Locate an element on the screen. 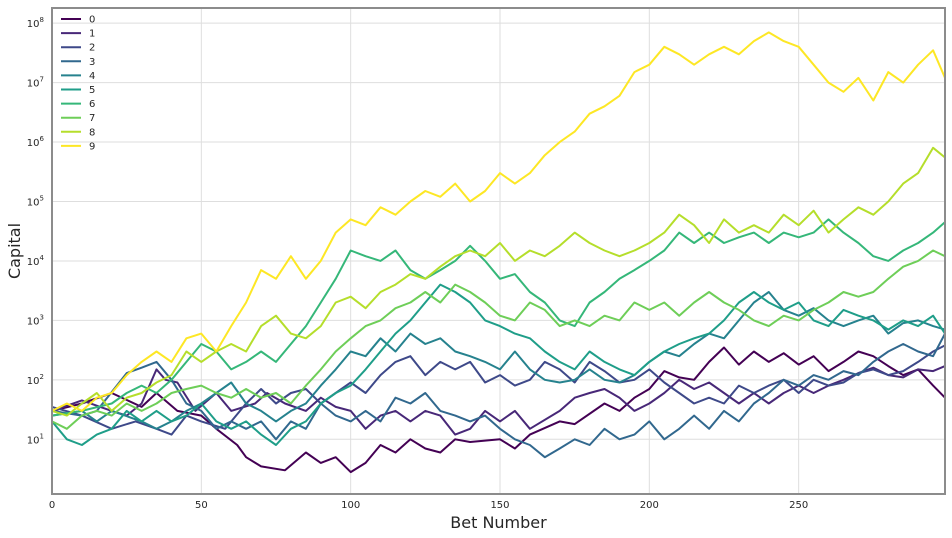  y-tick-exponent: 3 is located at coordinates (42, 317).